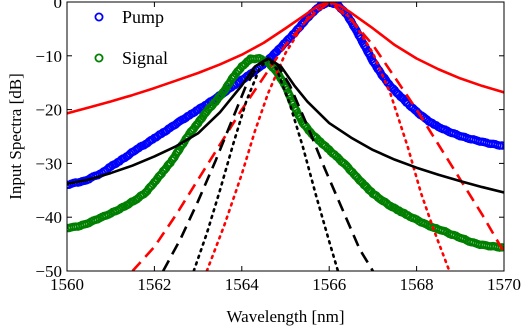 Image resolution: width=523 pixels, height=329 pixels. I want to click on legend-label: Signal, so click(145, 58).